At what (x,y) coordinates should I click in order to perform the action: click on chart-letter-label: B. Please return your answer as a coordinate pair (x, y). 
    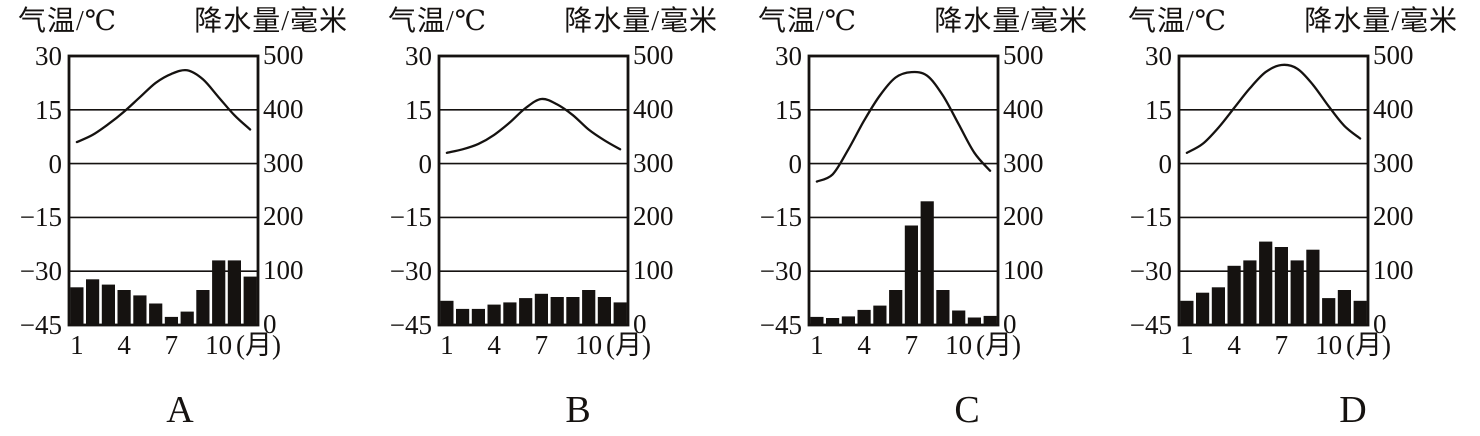
    Looking at the image, I should click on (578, 410).